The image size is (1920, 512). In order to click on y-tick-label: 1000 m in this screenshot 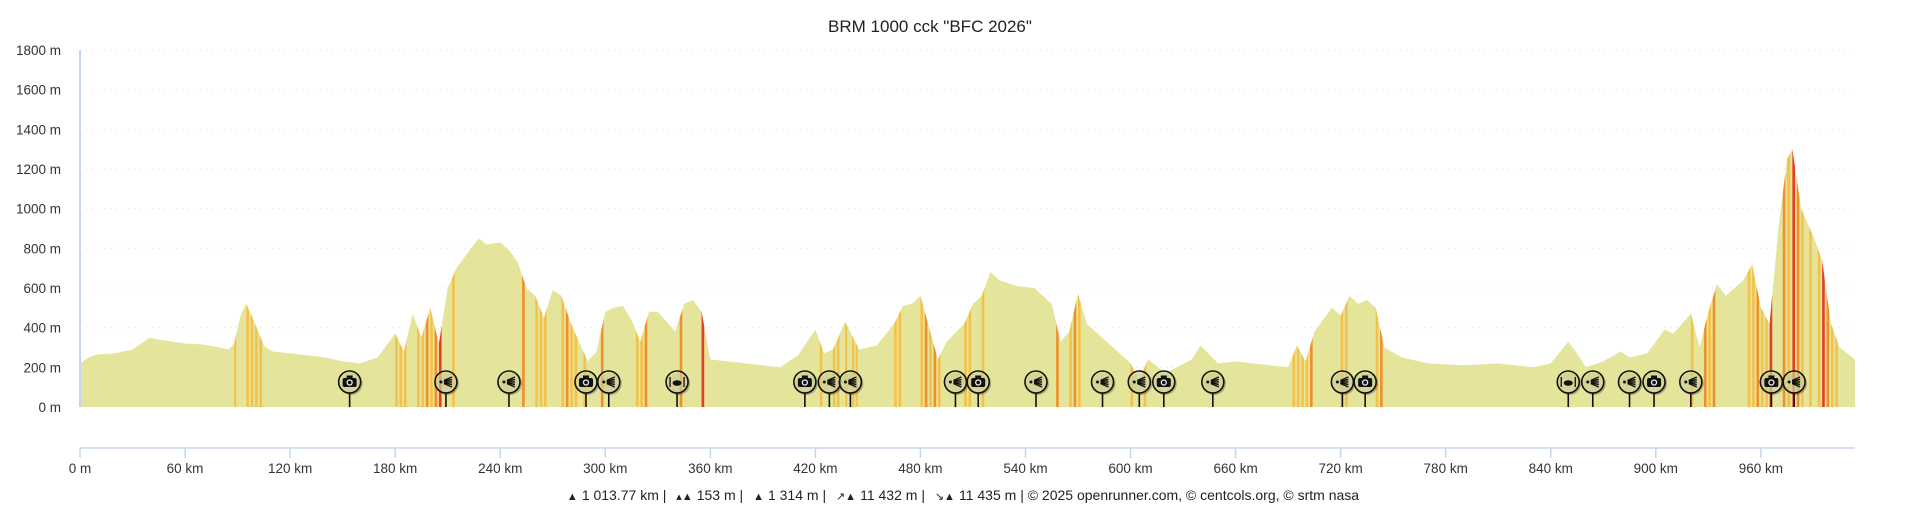, I will do `click(38, 209)`.